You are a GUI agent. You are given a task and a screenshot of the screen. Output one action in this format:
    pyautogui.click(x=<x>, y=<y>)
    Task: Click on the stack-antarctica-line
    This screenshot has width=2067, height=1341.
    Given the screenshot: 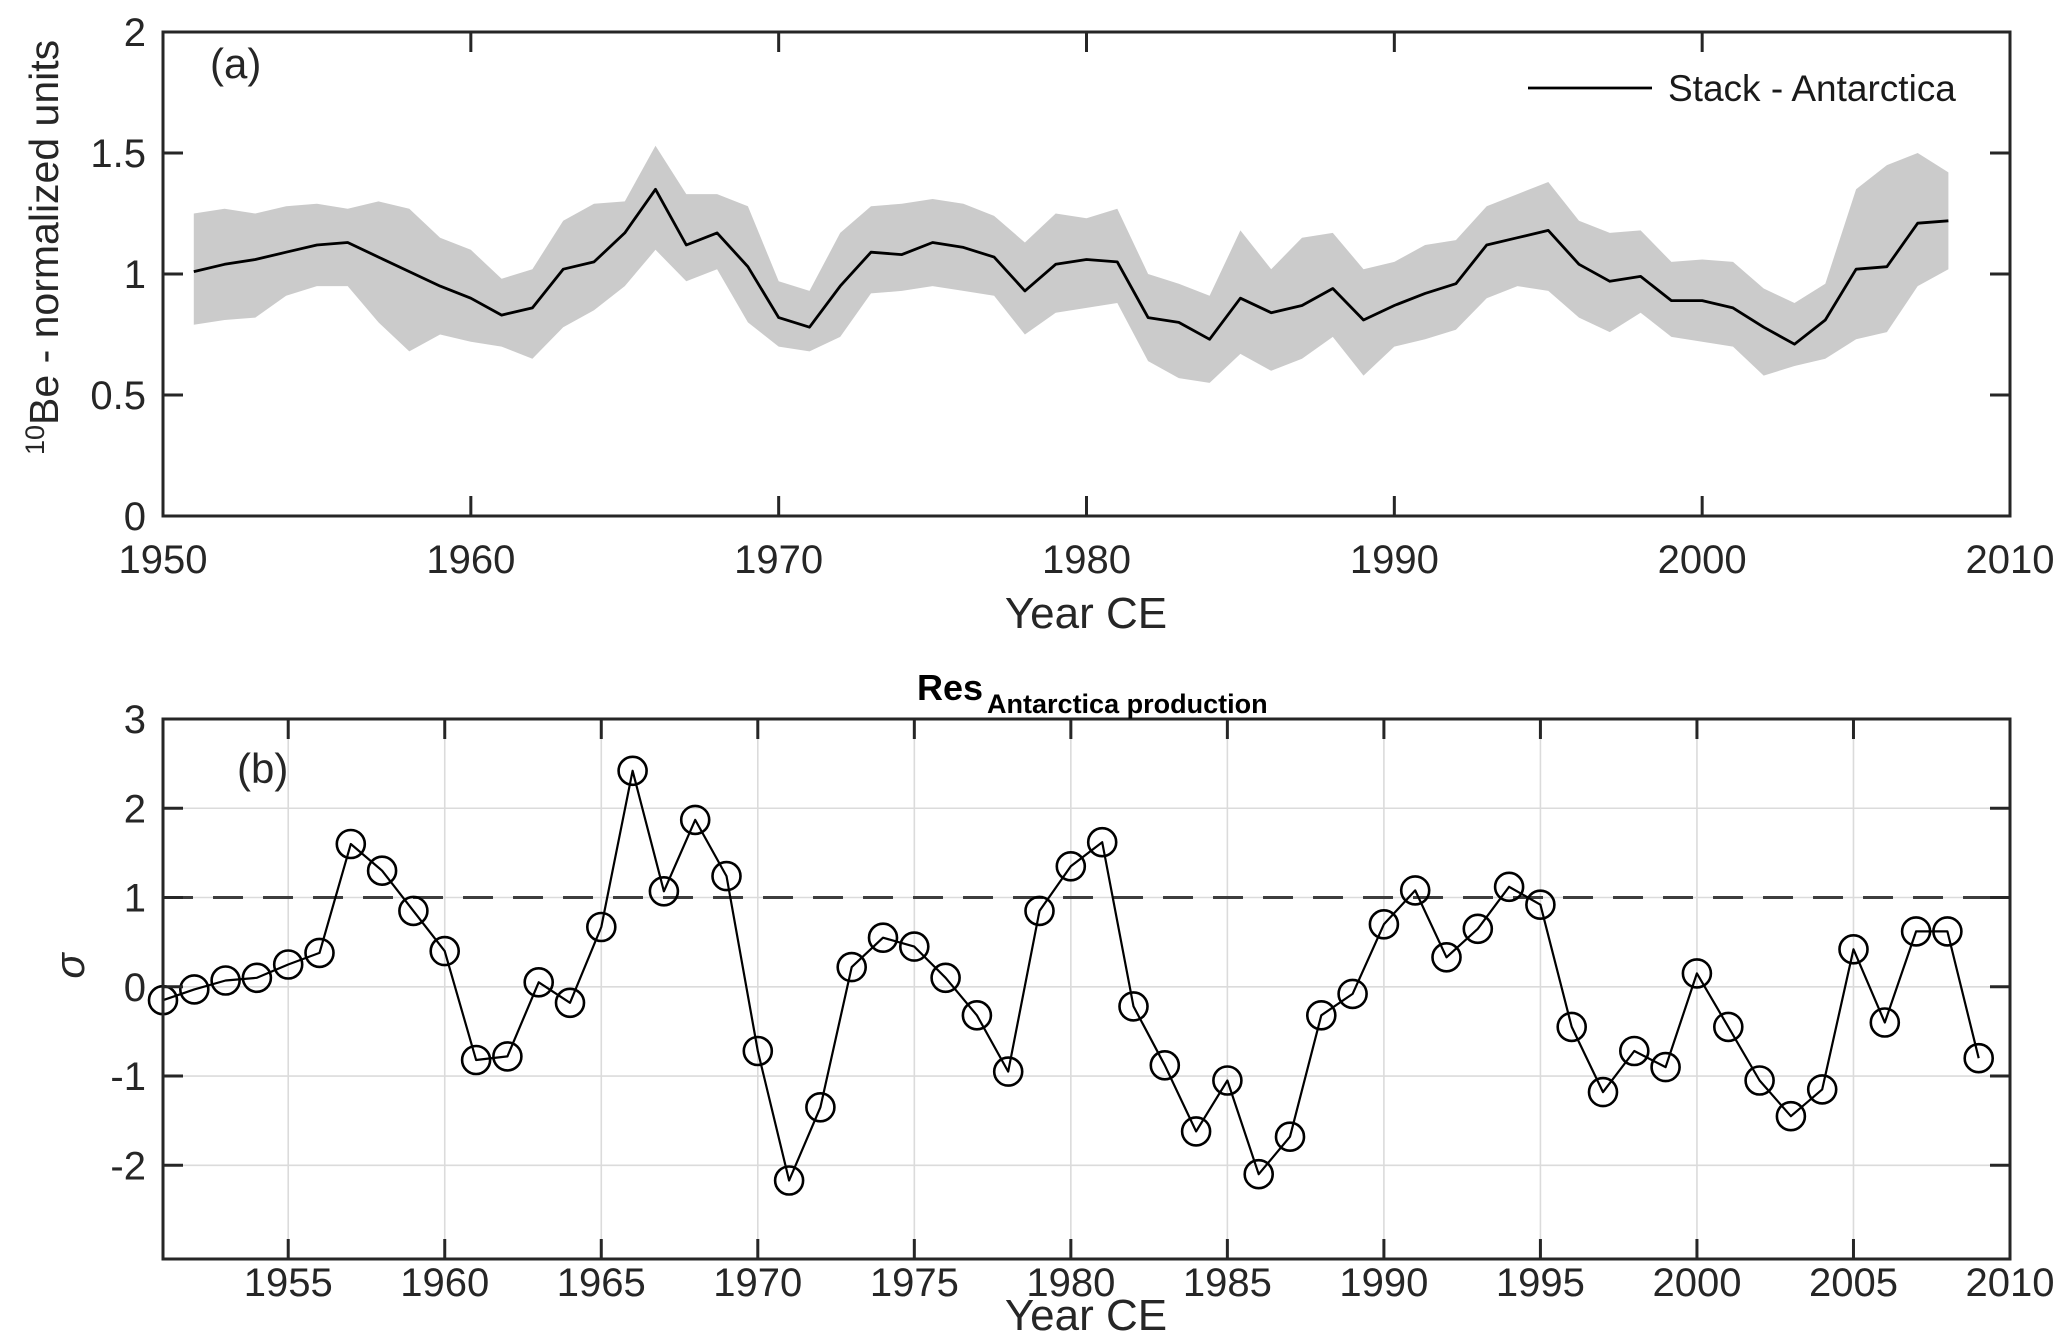 What is the action you would take?
    pyautogui.click(x=1071, y=266)
    